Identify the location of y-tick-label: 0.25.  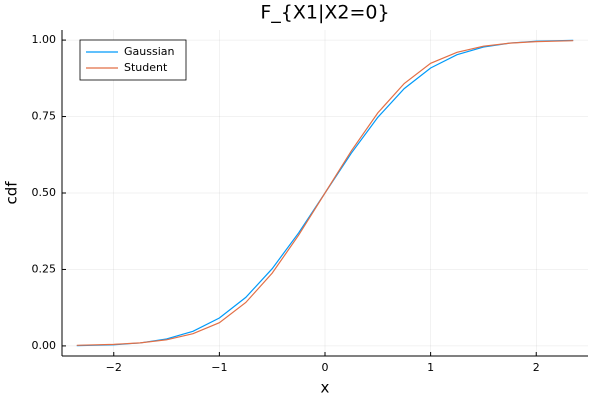
(44, 268).